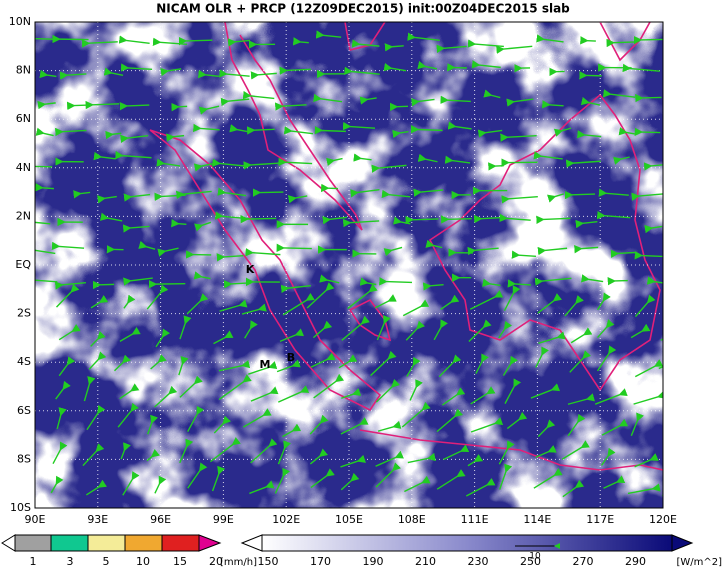 The height and width of the screenshot is (571, 726). What do you see at coordinates (535, 557) in the screenshot?
I see `vector-reference: 10` at bounding box center [535, 557].